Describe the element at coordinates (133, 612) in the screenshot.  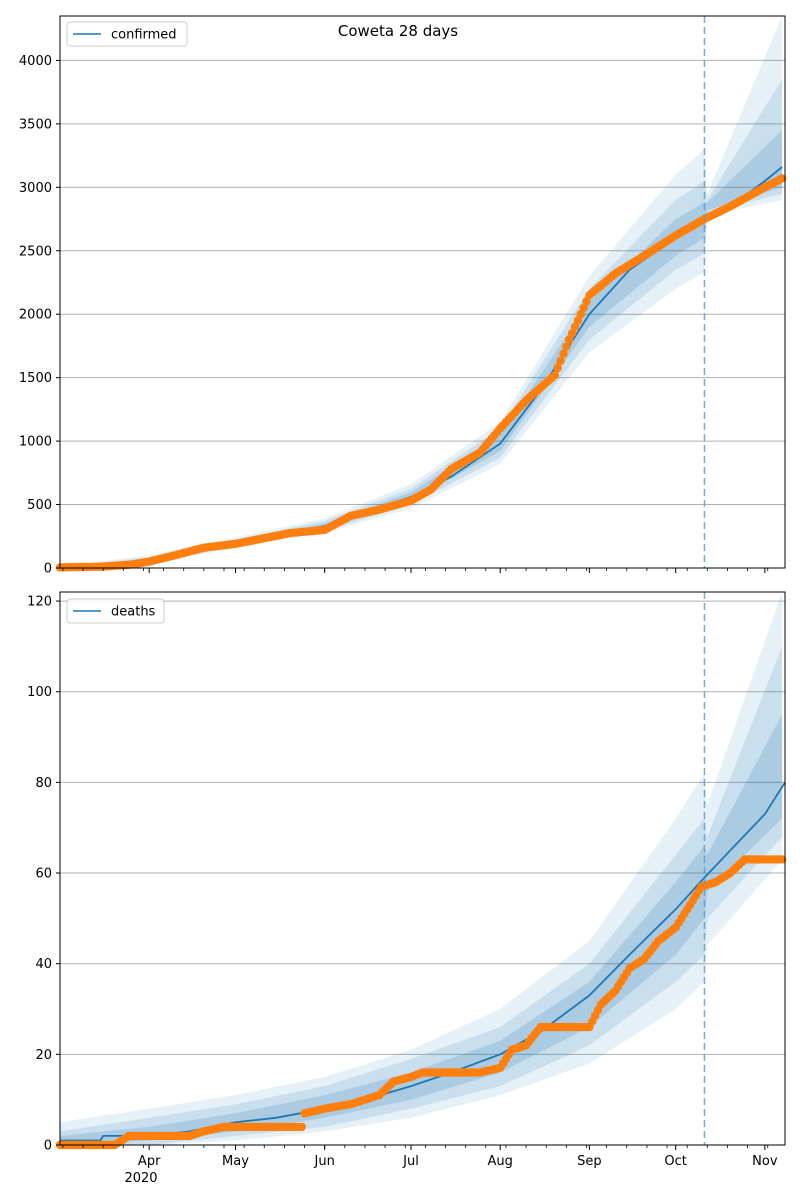
I see `legend-label-deaths: deaths` at that location.